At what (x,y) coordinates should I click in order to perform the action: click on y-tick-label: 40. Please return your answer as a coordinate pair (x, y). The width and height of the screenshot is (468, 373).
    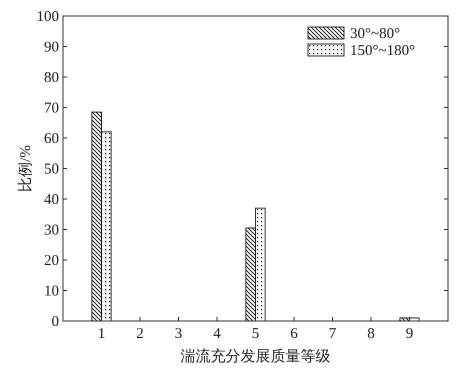
    Looking at the image, I should click on (51, 200).